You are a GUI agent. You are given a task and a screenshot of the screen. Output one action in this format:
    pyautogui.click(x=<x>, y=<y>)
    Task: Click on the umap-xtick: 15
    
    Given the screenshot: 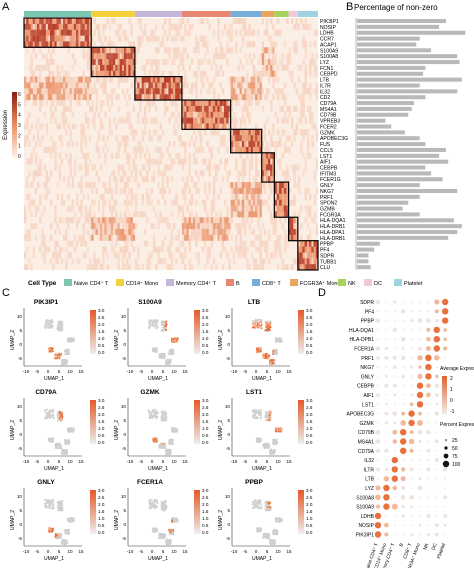 What is the action you would take?
    pyautogui.click(x=289, y=371)
    